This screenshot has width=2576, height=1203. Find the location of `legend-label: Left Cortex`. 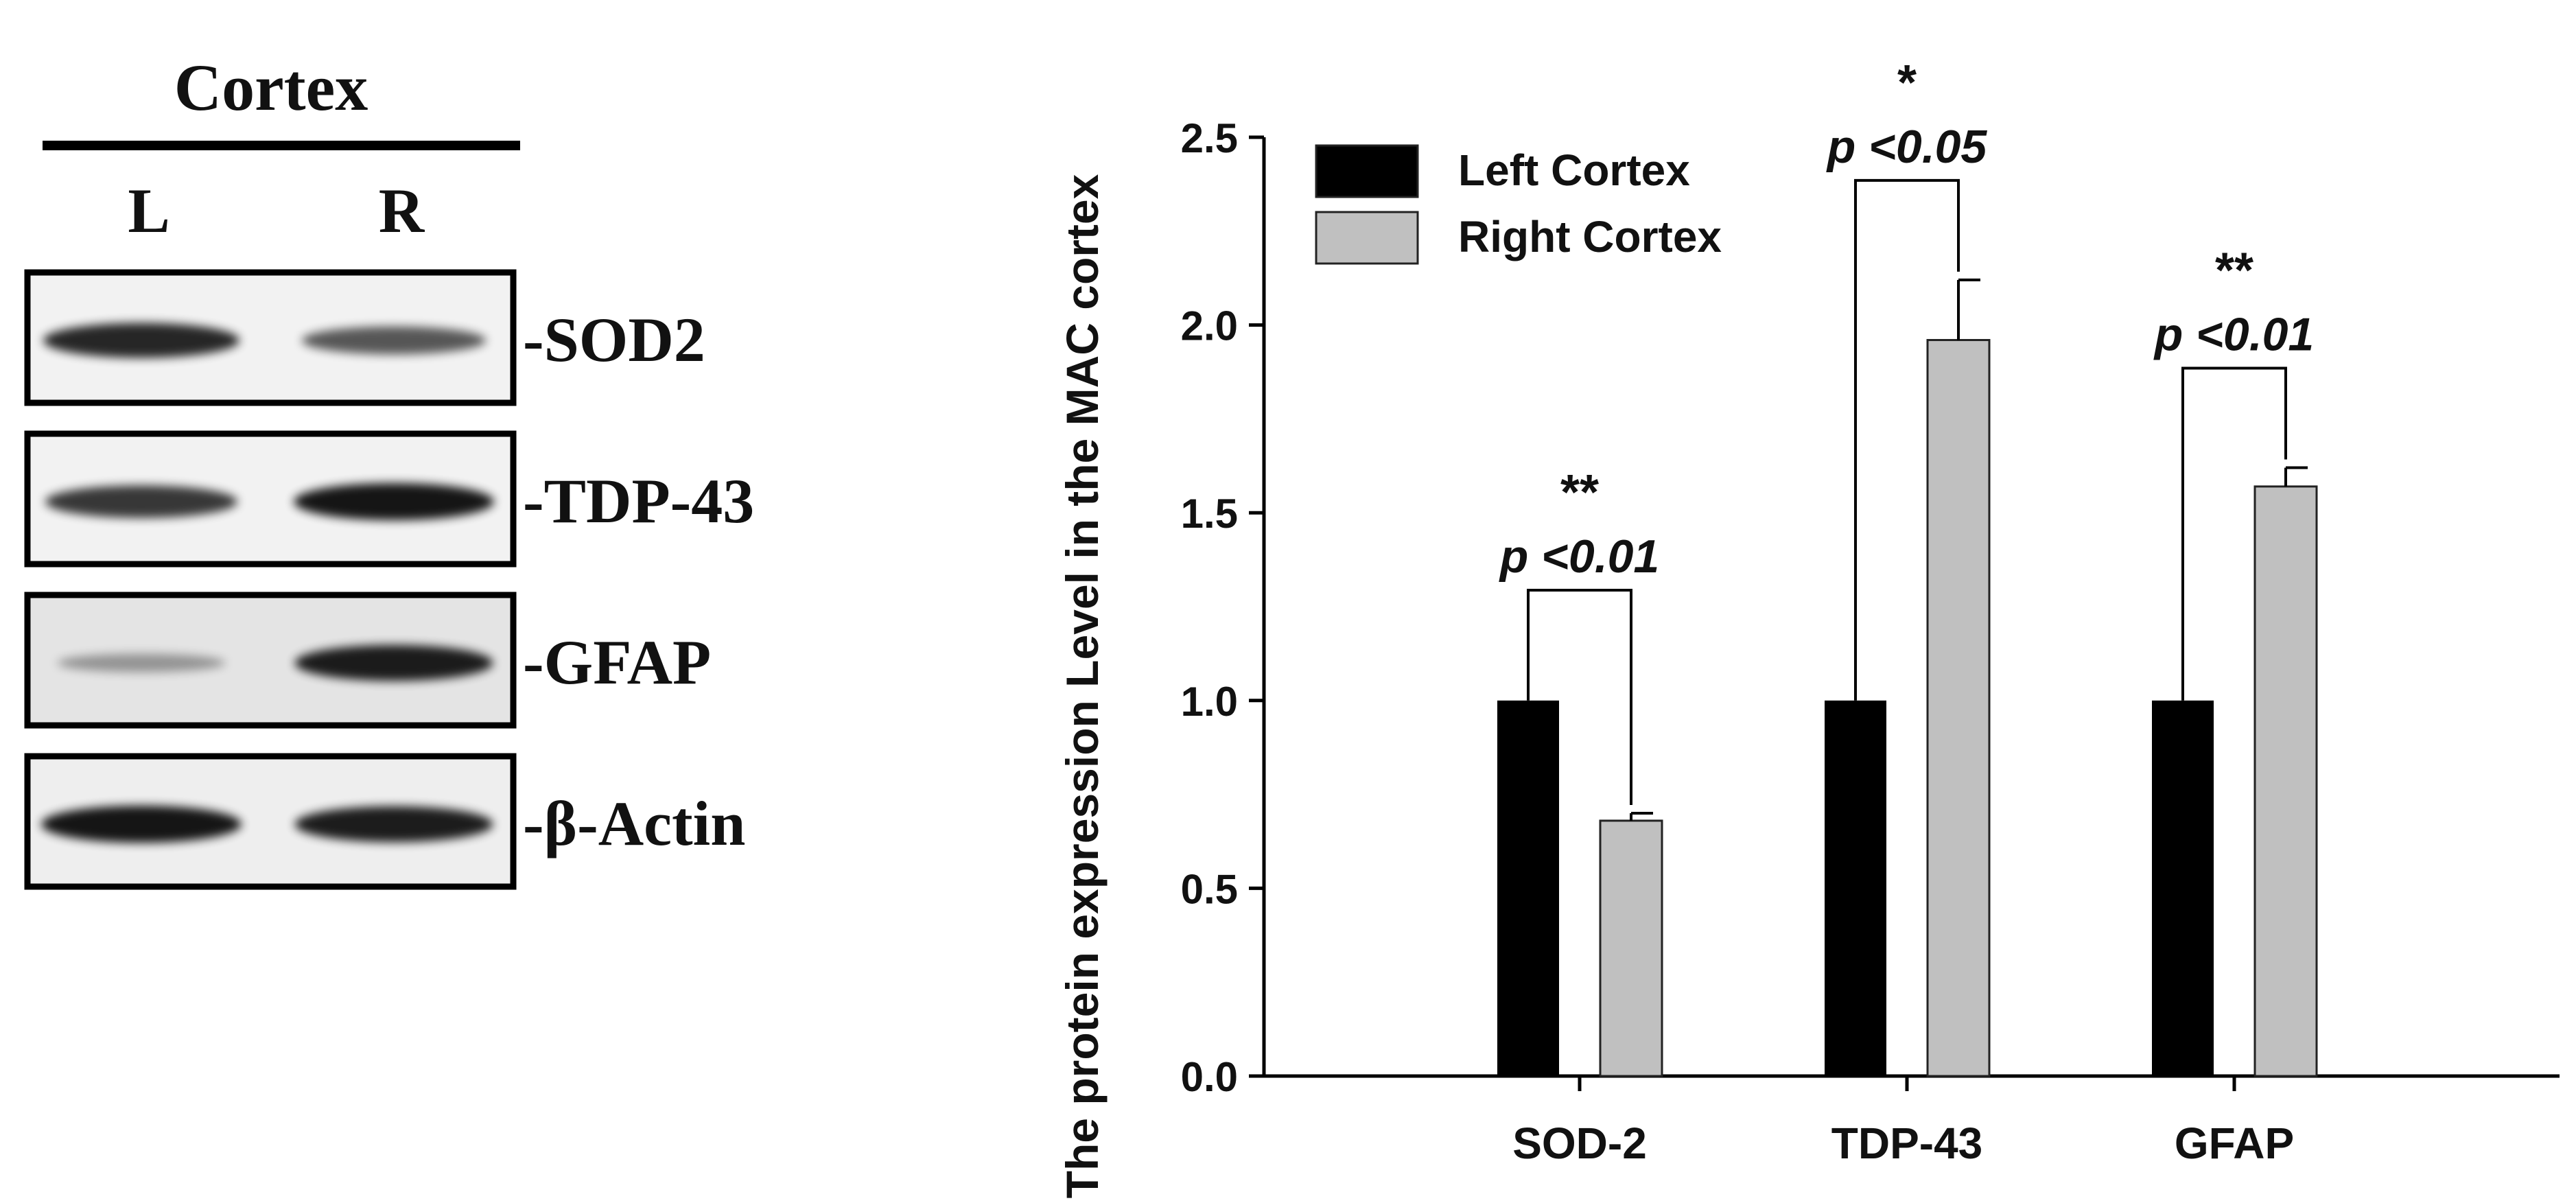

legend-label: Left Cortex is located at coordinates (1574, 170).